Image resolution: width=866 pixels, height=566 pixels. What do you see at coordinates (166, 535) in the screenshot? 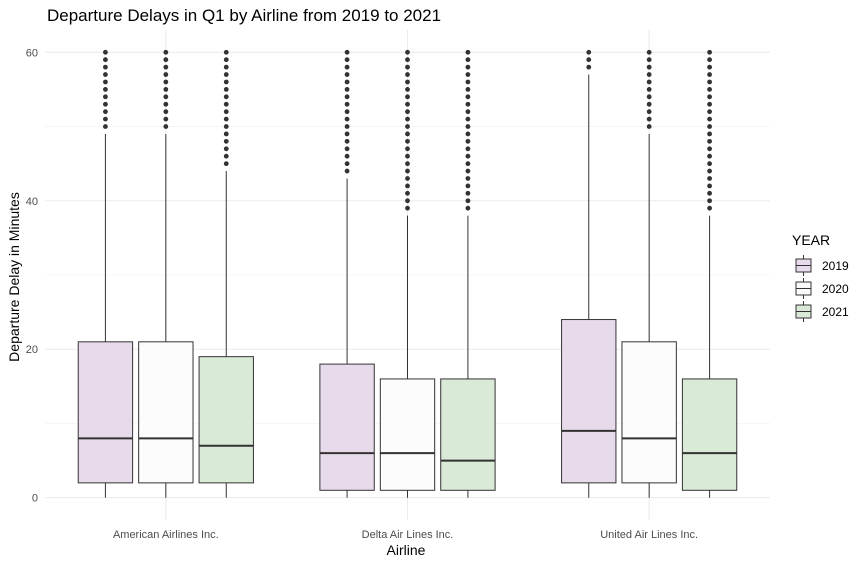
I see `x-tick-label: American Airlines Inc.` at bounding box center [166, 535].